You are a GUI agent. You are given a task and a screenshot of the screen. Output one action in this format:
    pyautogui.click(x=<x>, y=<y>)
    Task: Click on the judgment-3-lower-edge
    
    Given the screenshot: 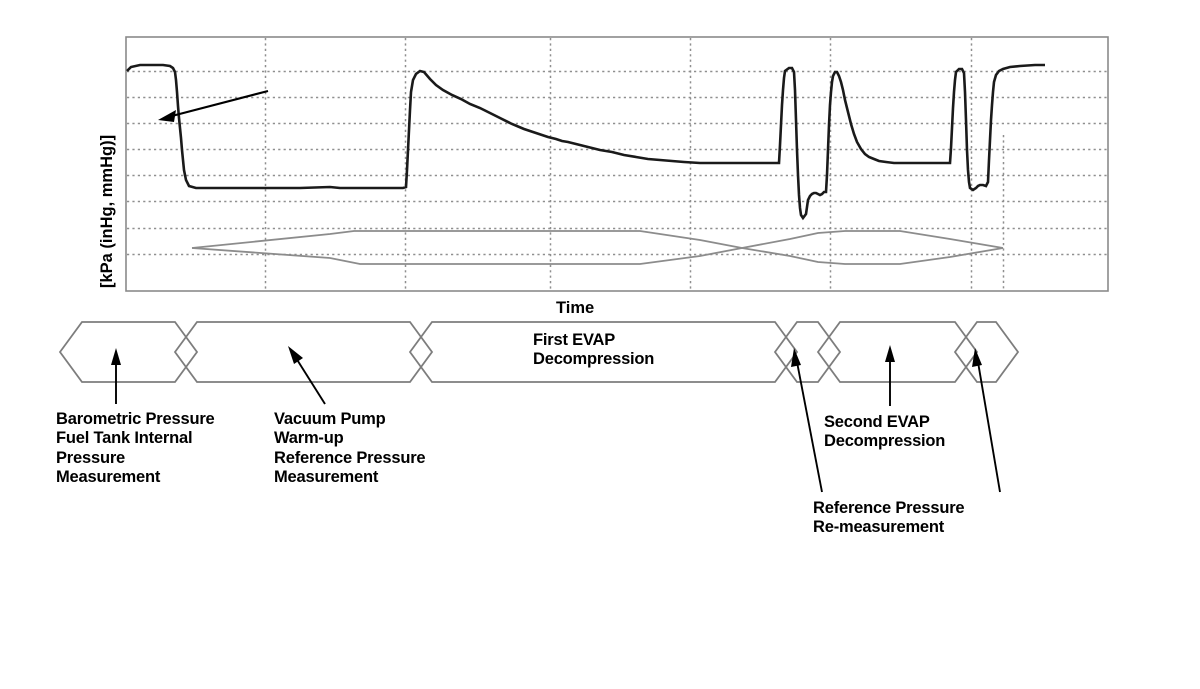 What is the action you would take?
    pyautogui.click(x=872, y=256)
    